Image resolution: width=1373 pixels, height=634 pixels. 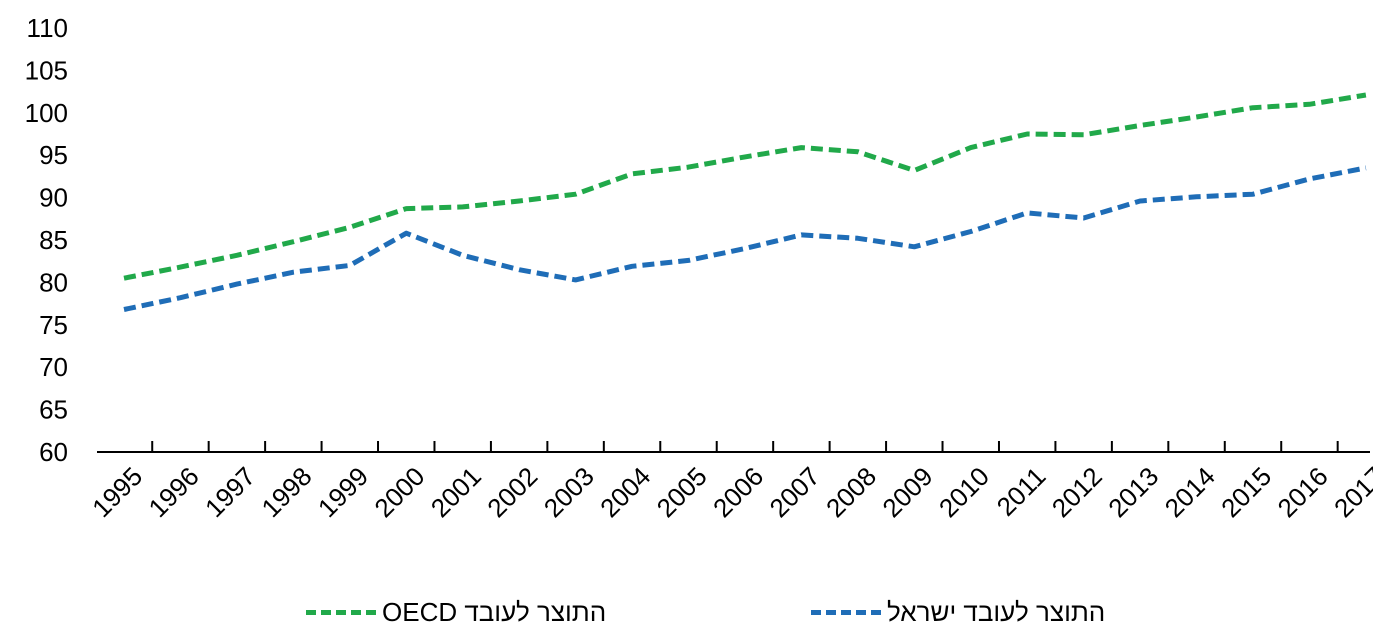 I want to click on legend-israel: התוצר לעובד ישראל, so click(x=955, y=612).